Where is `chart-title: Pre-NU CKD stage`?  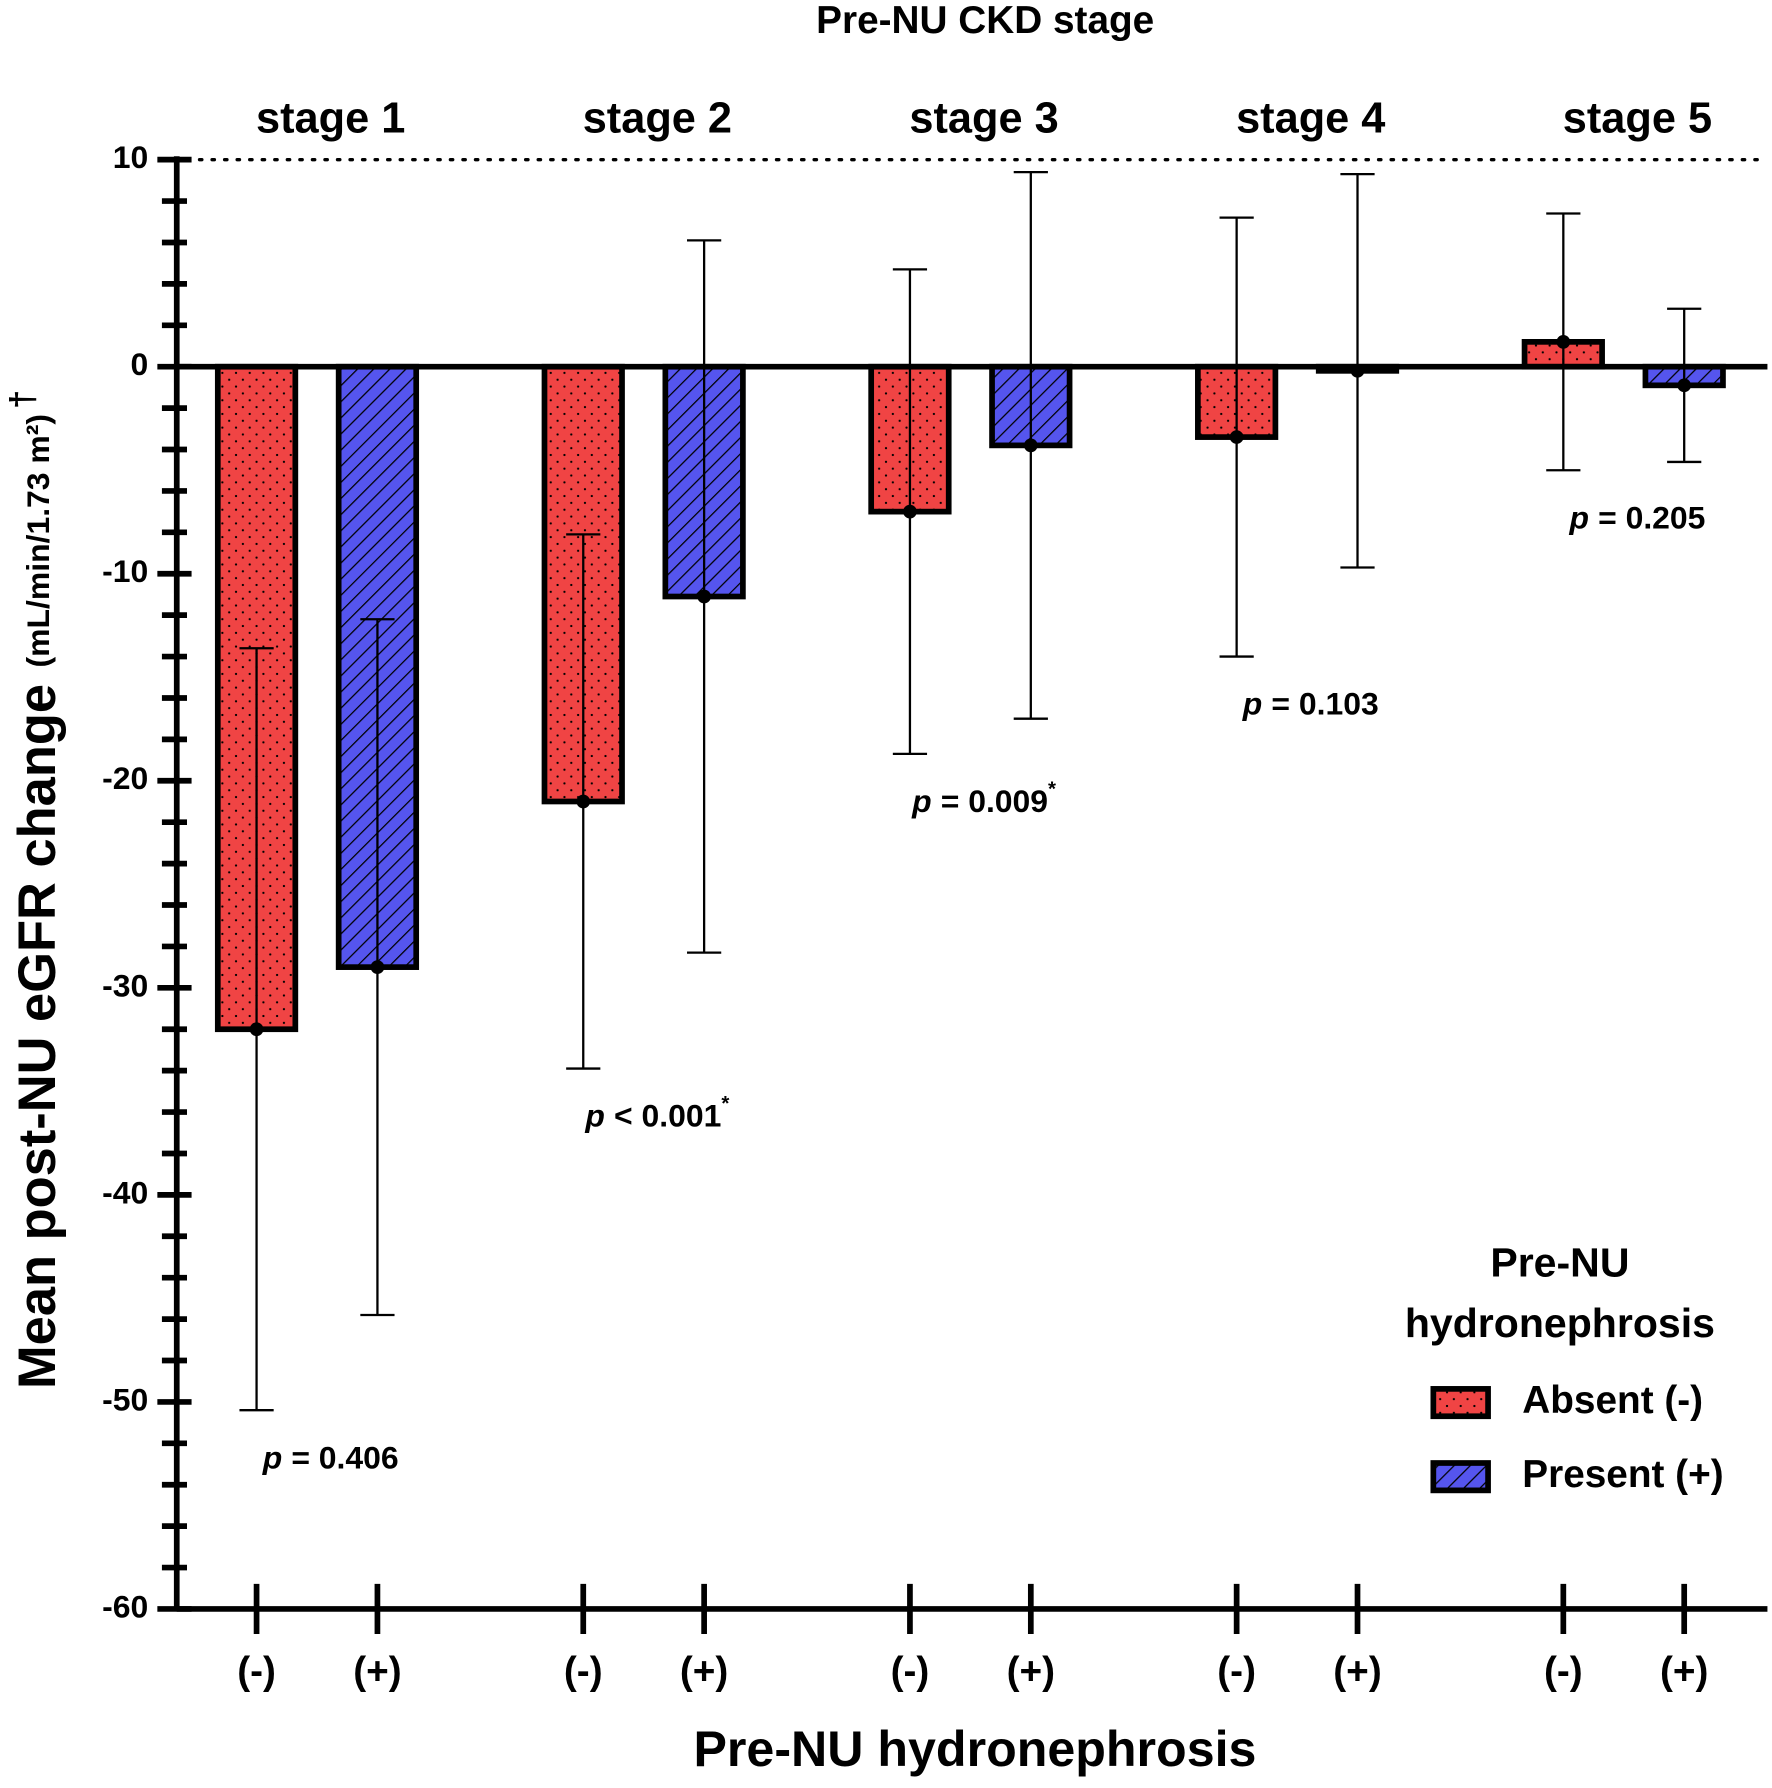
chart-title: Pre-NU CKD stage is located at coordinates (985, 21).